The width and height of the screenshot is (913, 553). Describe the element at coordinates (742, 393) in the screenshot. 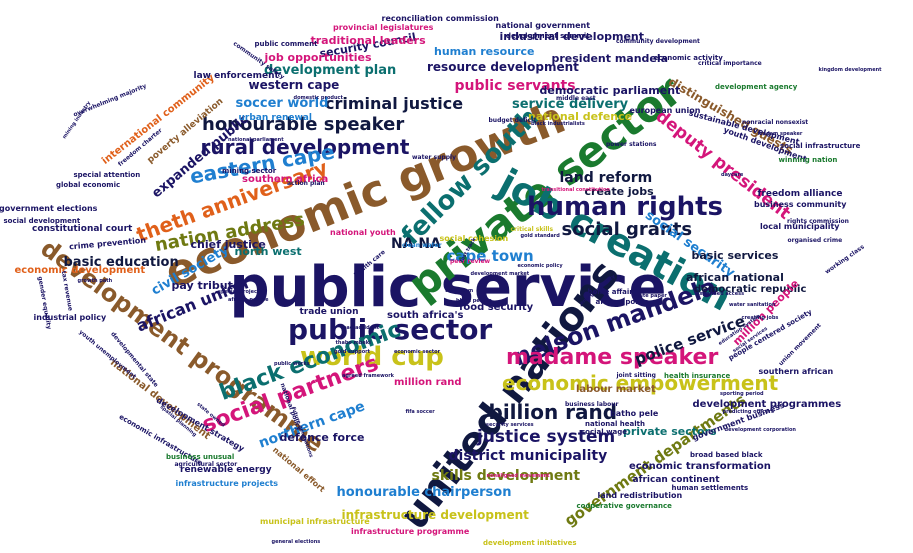

I see `word-sporting-period: sporting period` at that location.